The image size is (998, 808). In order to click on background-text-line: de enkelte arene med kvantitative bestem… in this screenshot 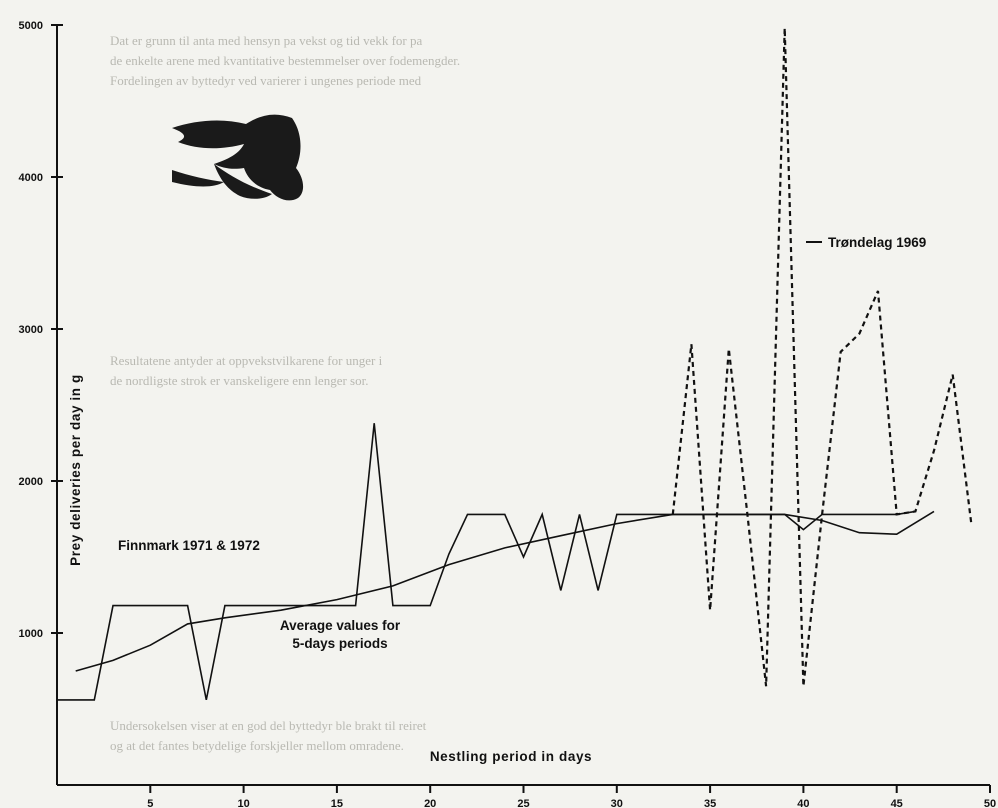, I will do `click(285, 60)`.